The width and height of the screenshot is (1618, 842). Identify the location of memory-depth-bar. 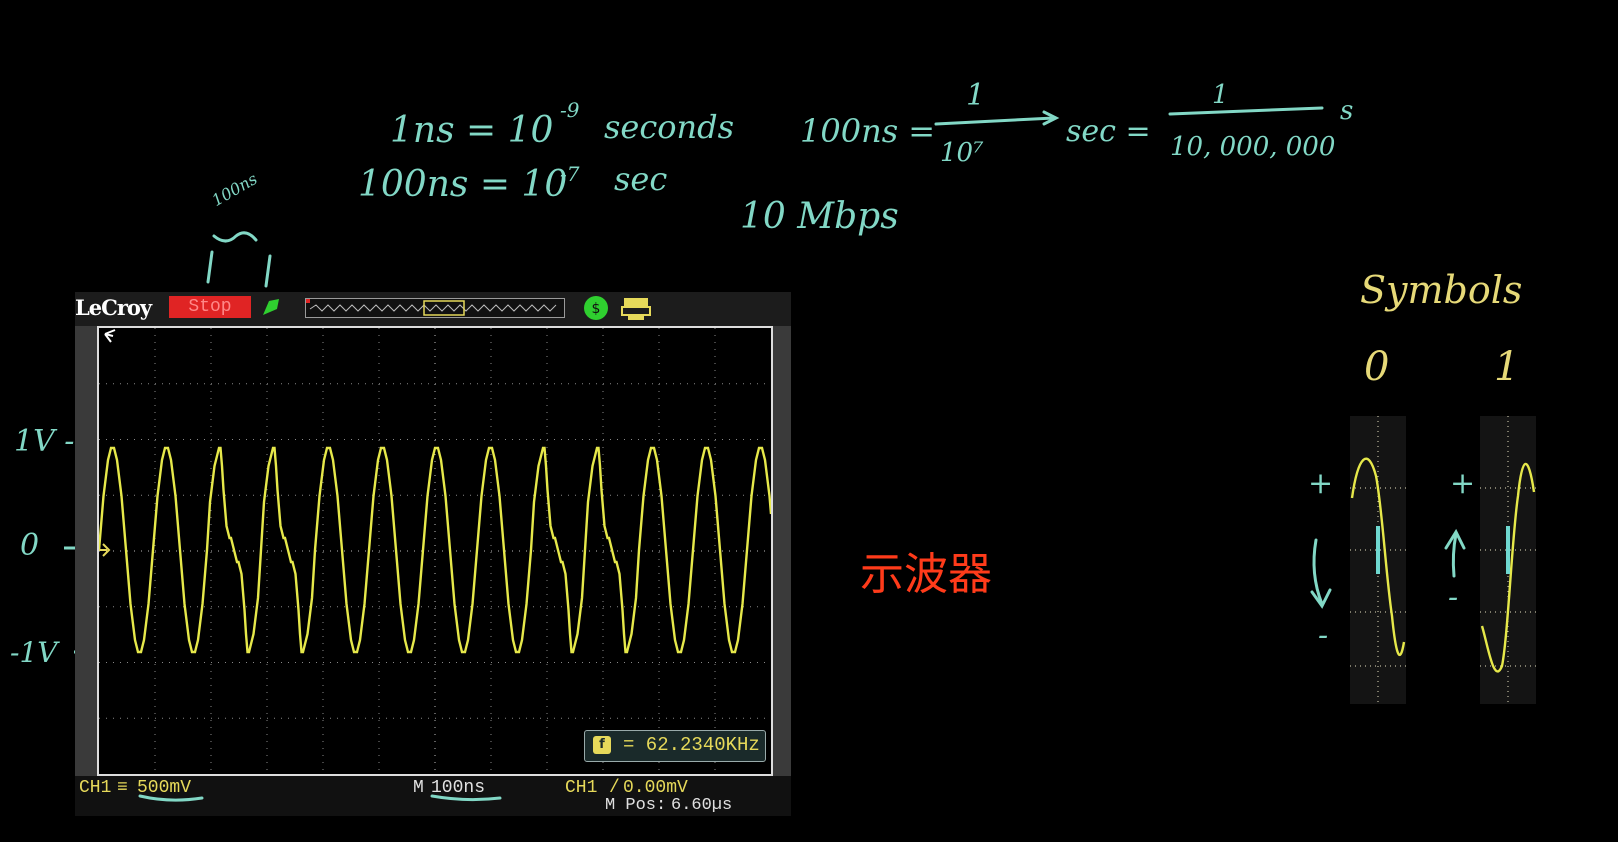
(435, 308).